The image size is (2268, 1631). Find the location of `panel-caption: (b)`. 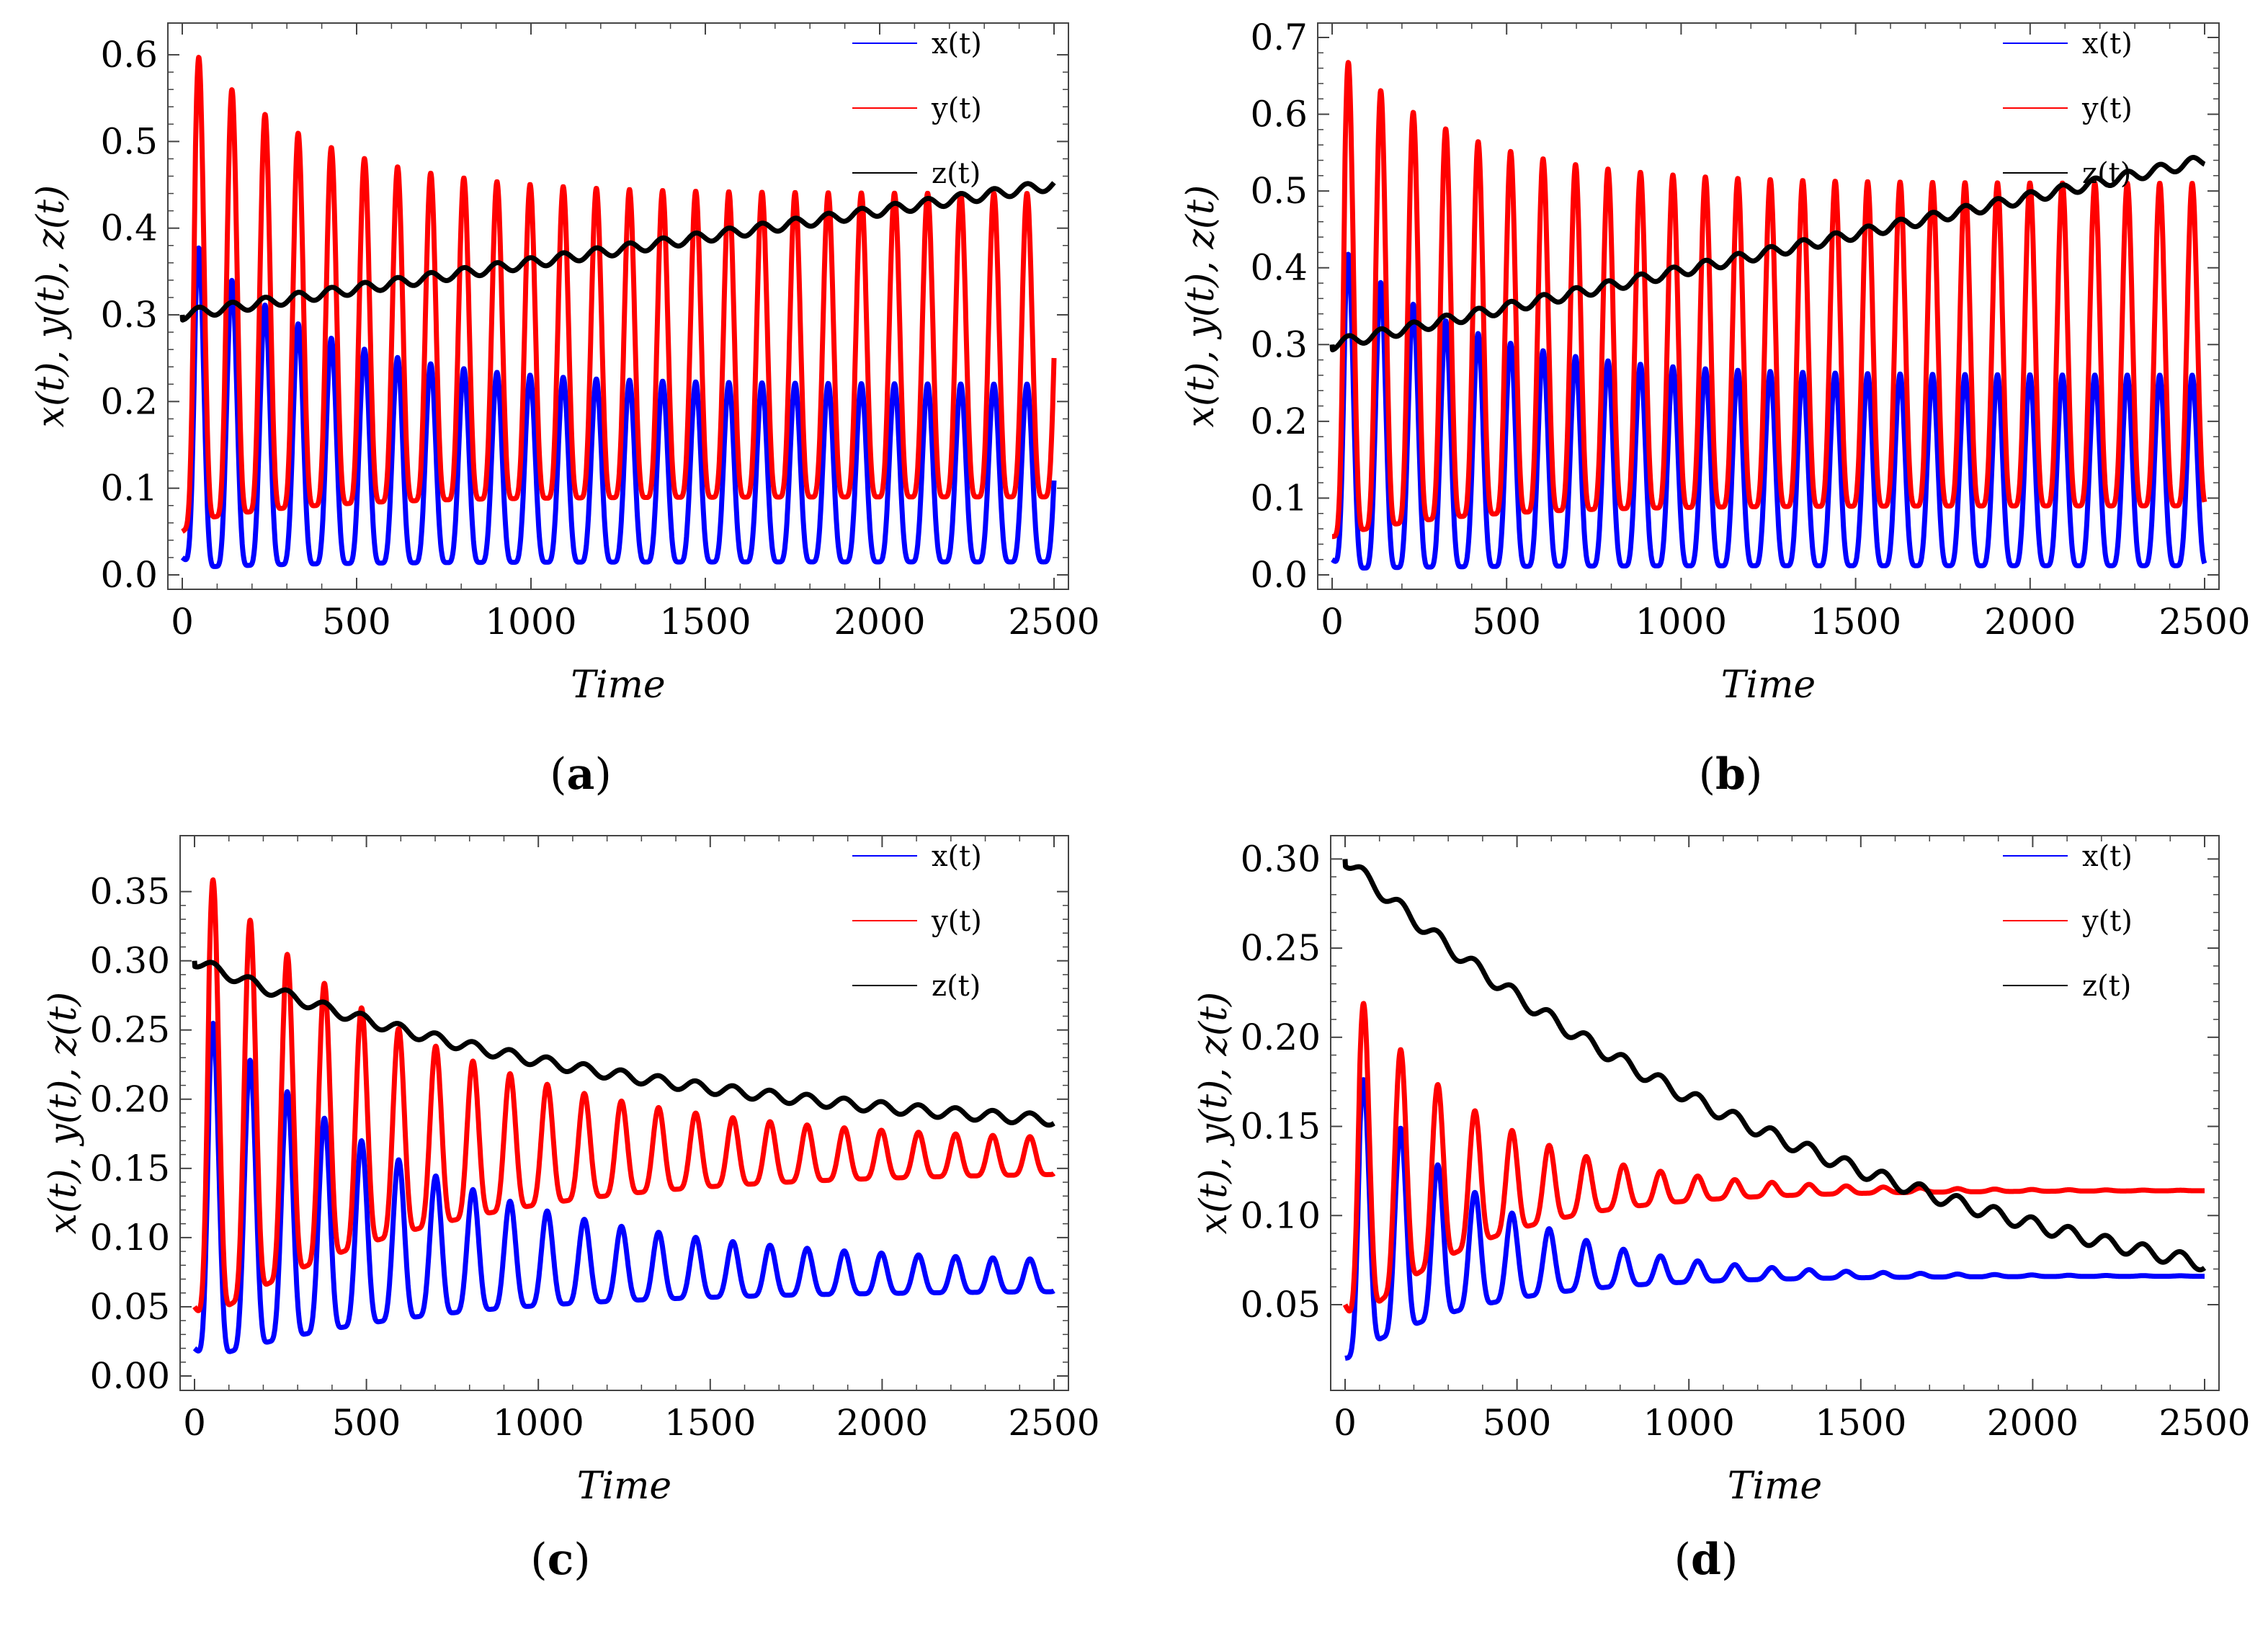

panel-caption: (b) is located at coordinates (1731, 774).